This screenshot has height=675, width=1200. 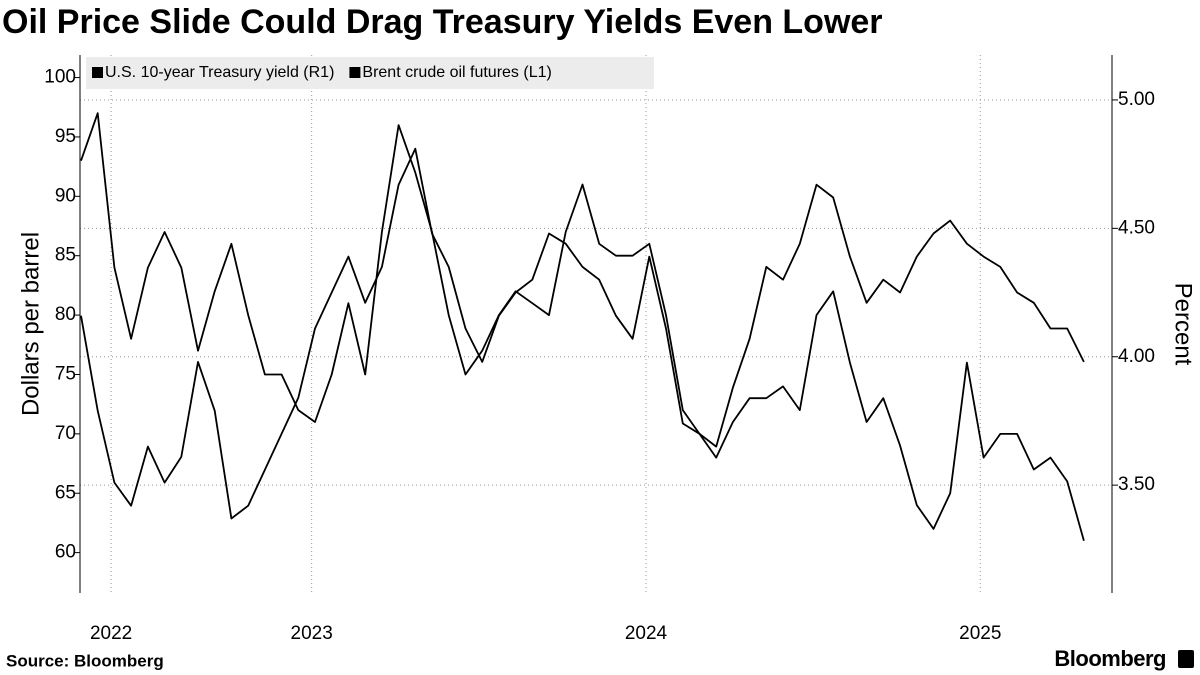 I want to click on x-tick-label: 2022, so click(x=111, y=633).